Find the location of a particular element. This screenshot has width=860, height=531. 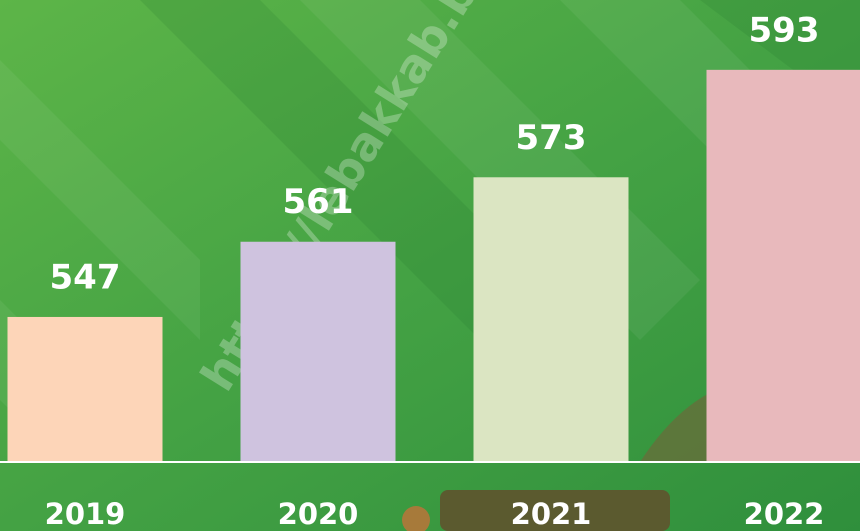

x-tick-label: 2022 is located at coordinates (784, 514).